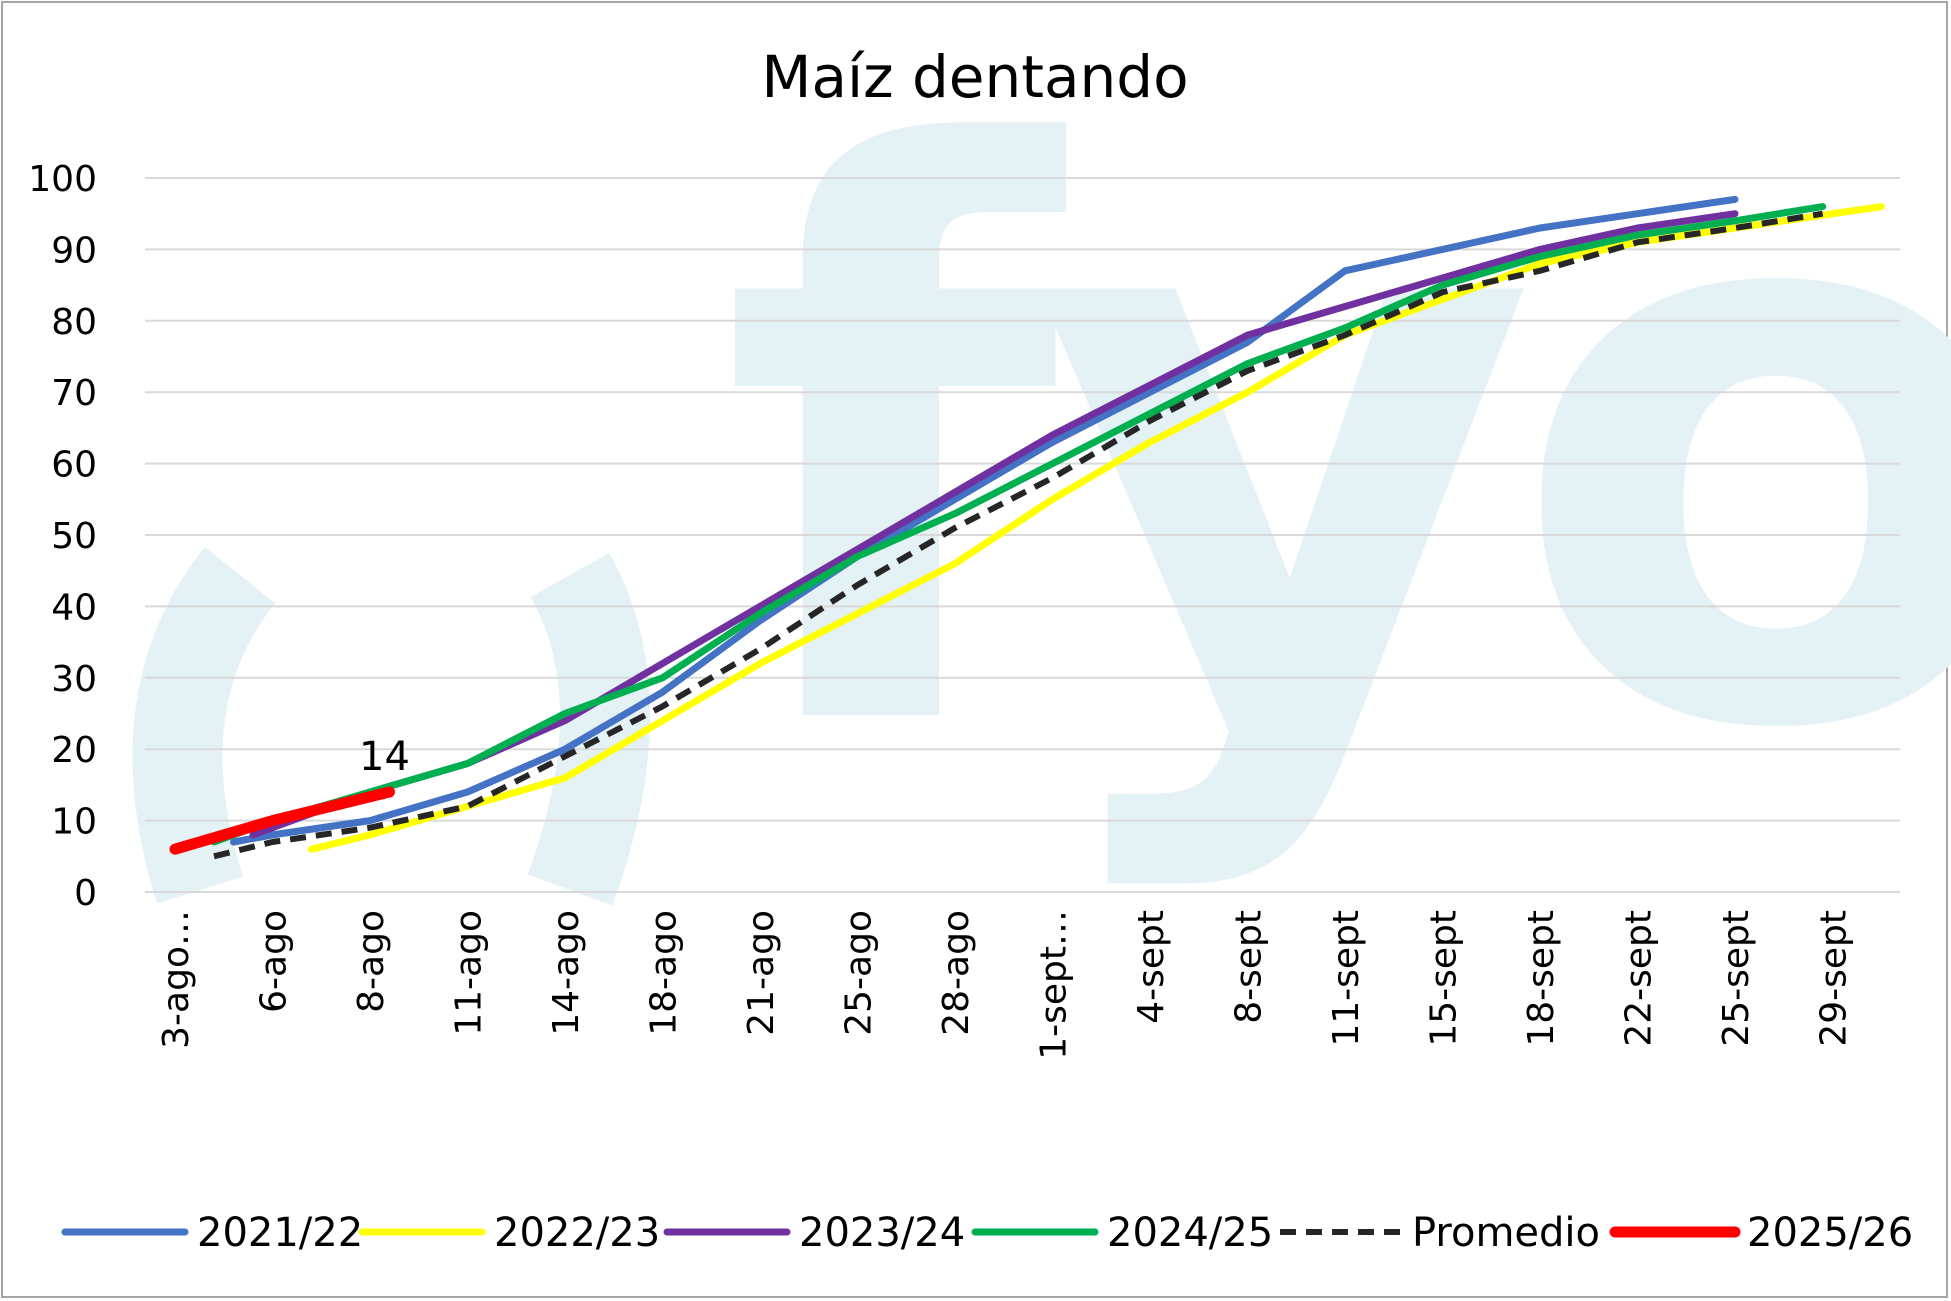 This screenshot has width=1951, height=1301. Describe the element at coordinates (974, 77) in the screenshot. I see `chart-title: Maíz dentando` at that location.